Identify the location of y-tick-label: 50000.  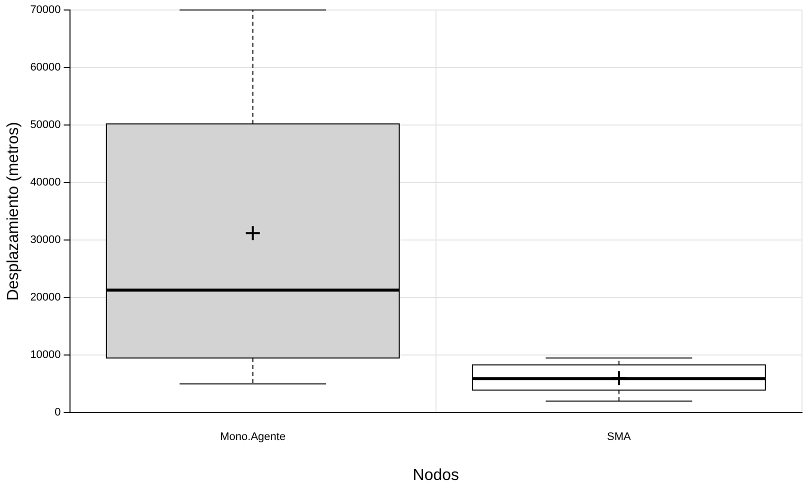
(45, 125).